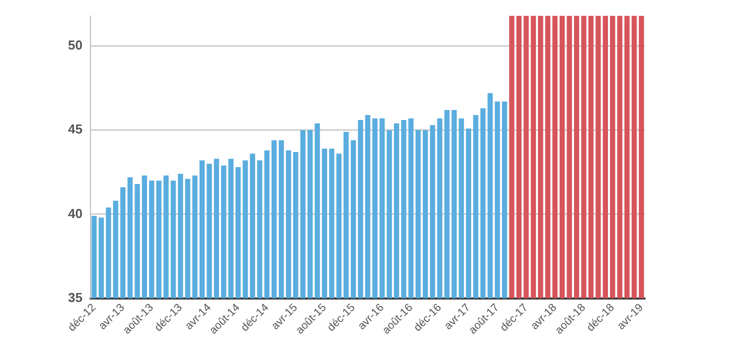 This screenshot has height=340, width=745. I want to click on y-tick-label: 35, so click(75, 297).